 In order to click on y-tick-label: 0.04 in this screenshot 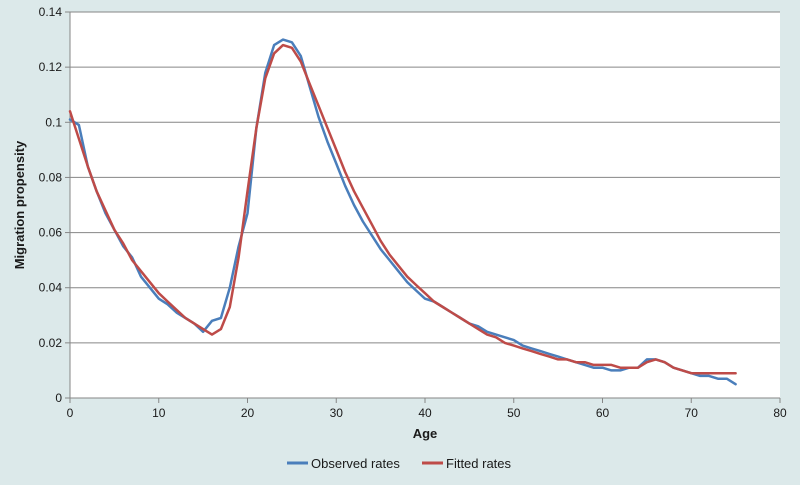, I will do `click(51, 288)`.